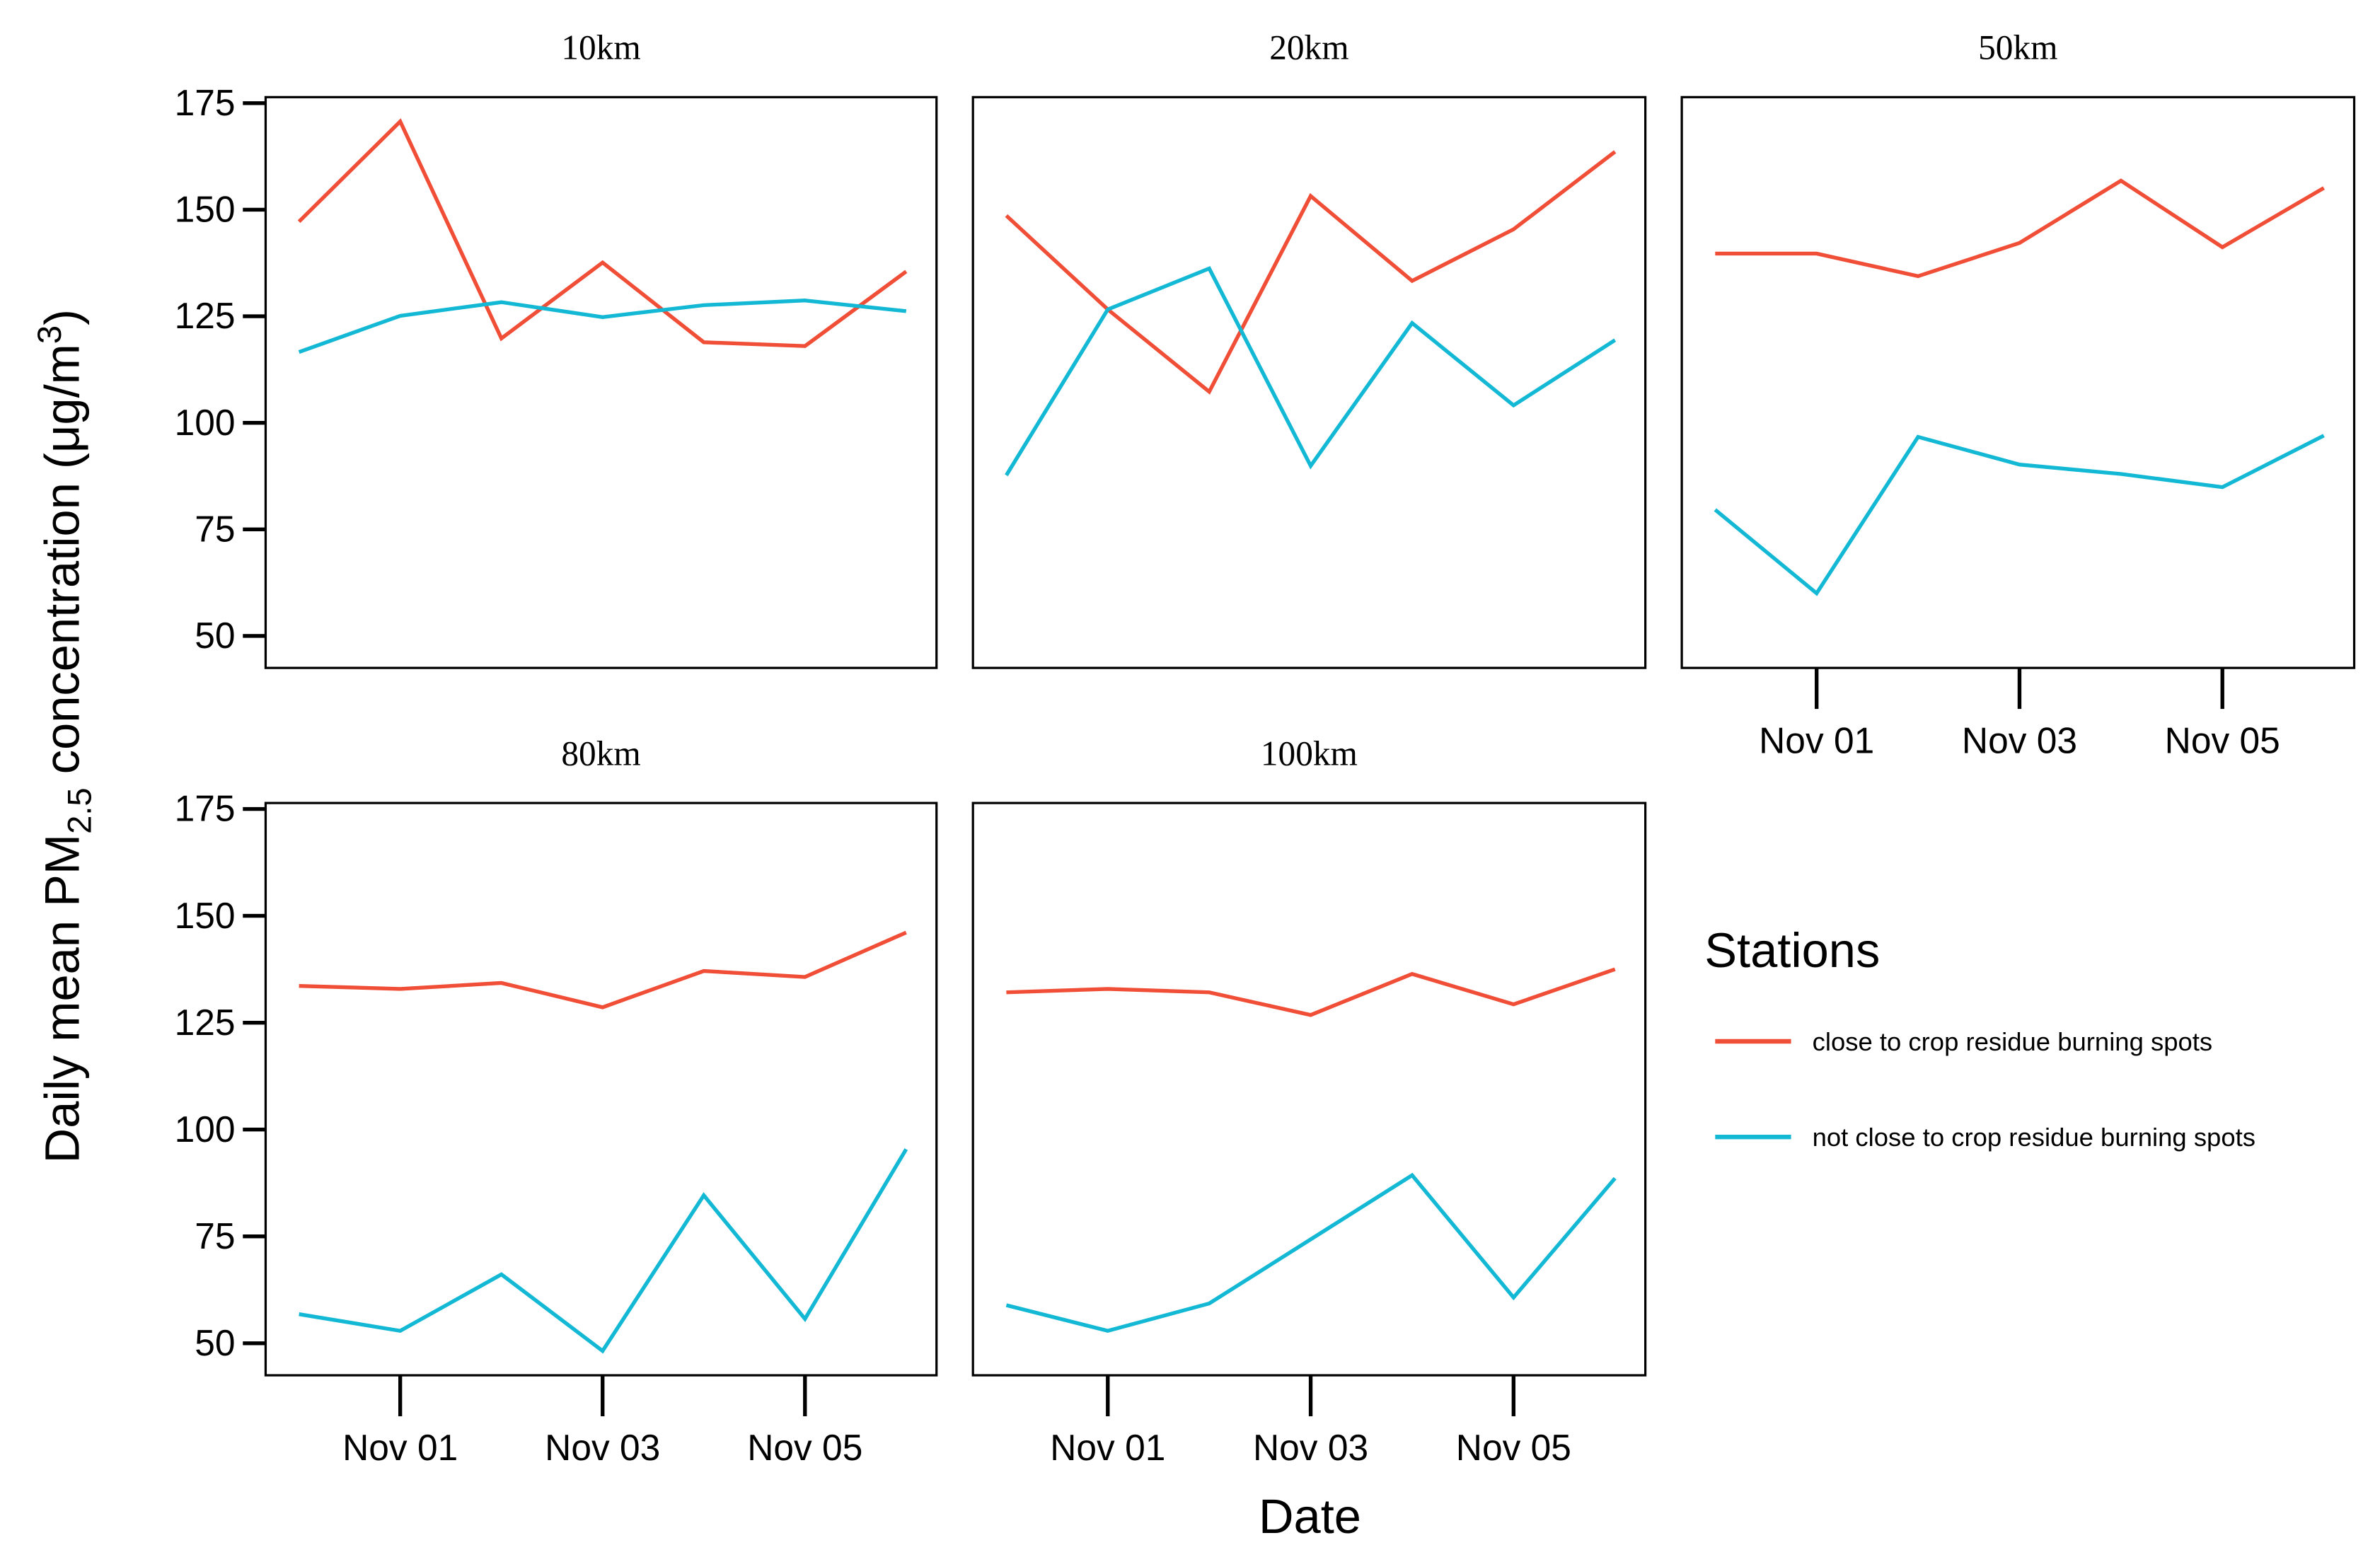 Image resolution: width=2380 pixels, height=1562 pixels. I want to click on y-label-superscript: 3, so click(50, 334).